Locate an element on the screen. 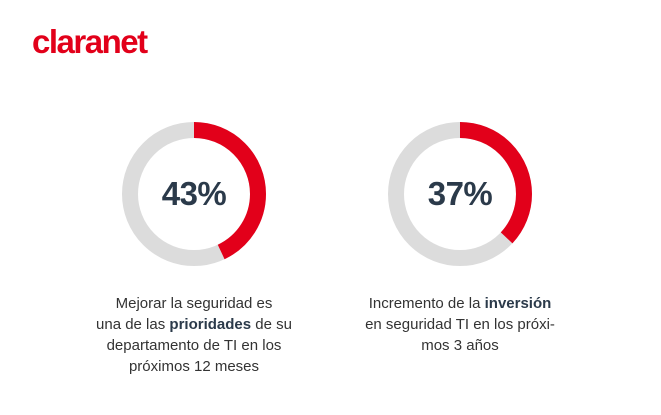 The image size is (661, 415). percentage-label: 37% is located at coordinates (460, 193).